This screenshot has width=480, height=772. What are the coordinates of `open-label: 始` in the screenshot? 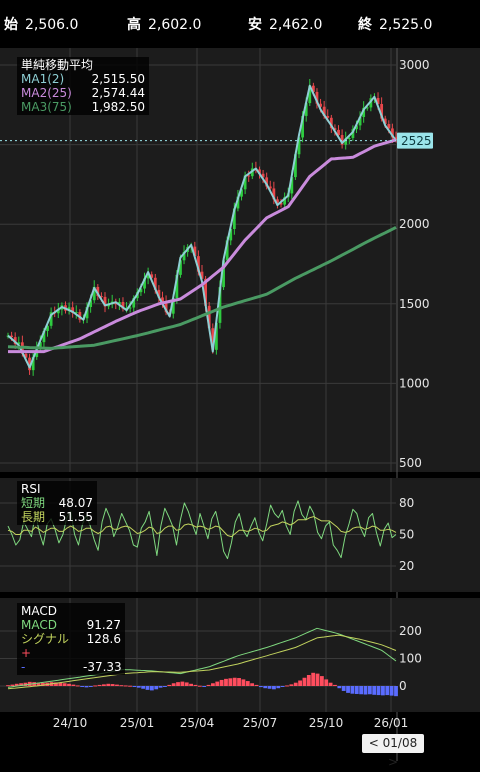 It's located at (11, 25).